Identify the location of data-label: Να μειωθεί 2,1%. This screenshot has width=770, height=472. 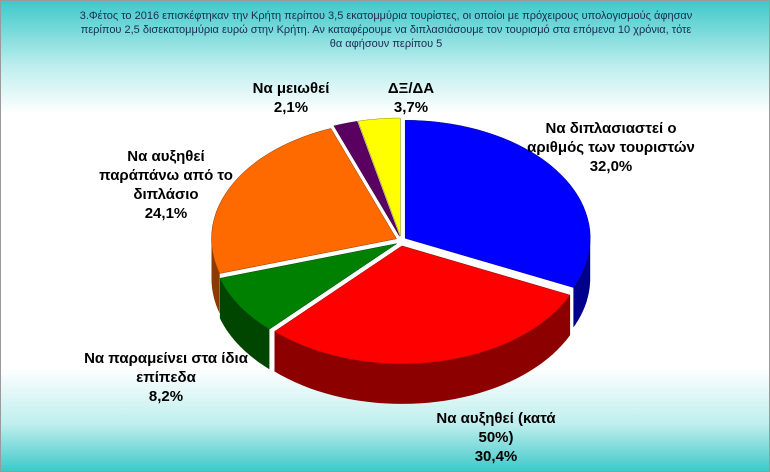
(291, 98).